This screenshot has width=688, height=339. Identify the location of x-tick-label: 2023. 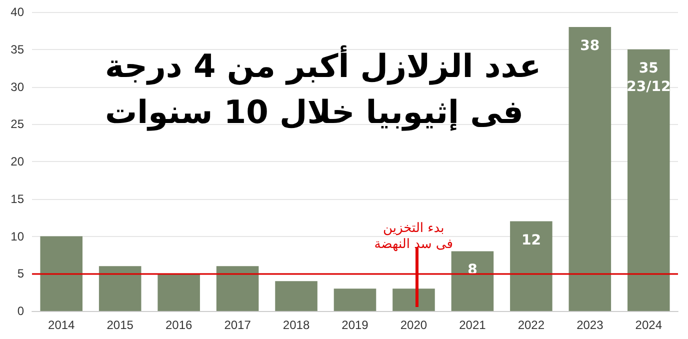
(590, 325).